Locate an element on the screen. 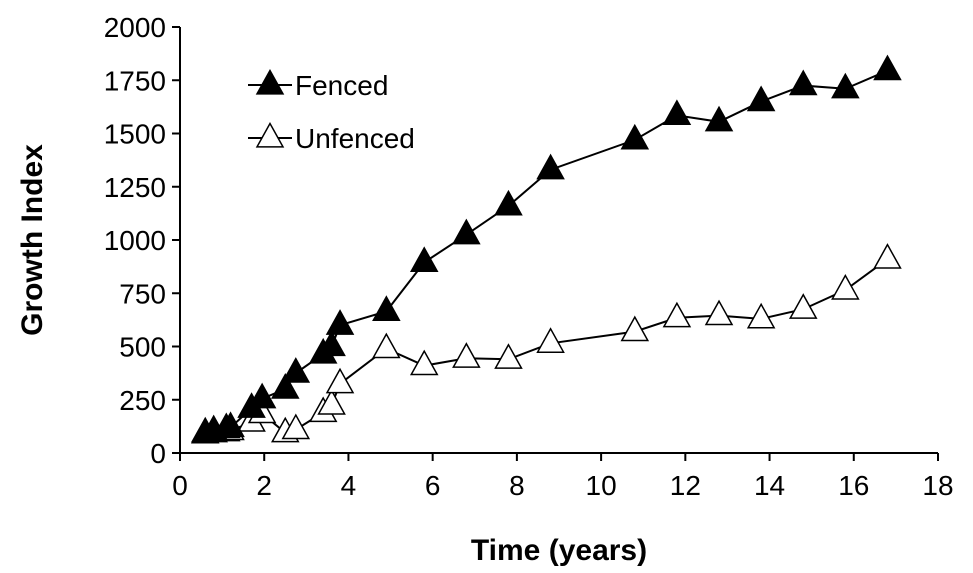  legend-label: Fenced is located at coordinates (341, 85).